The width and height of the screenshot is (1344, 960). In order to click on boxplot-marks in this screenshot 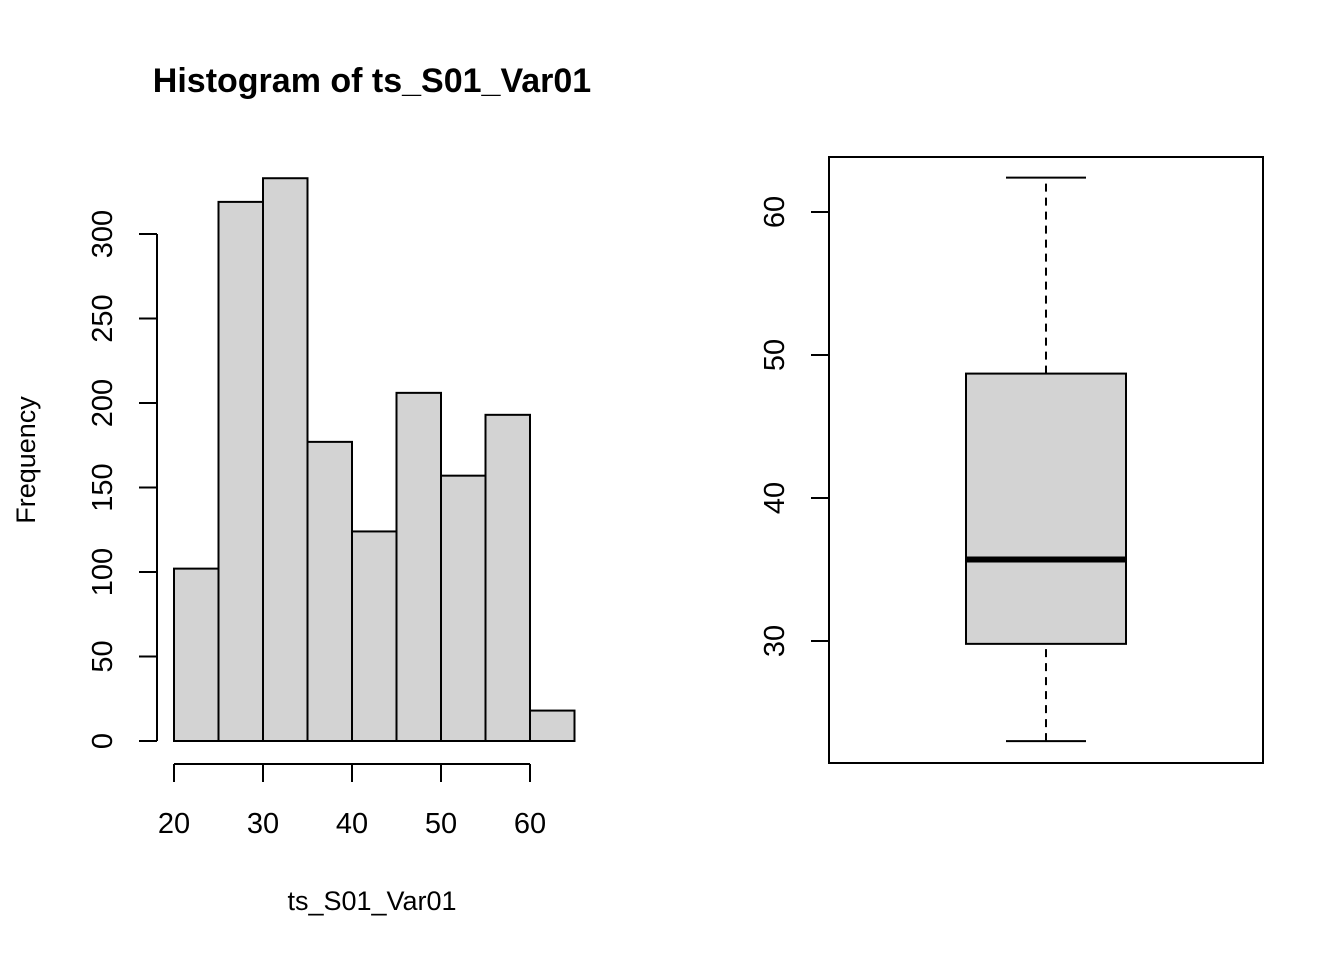, I will do `click(1046, 459)`.